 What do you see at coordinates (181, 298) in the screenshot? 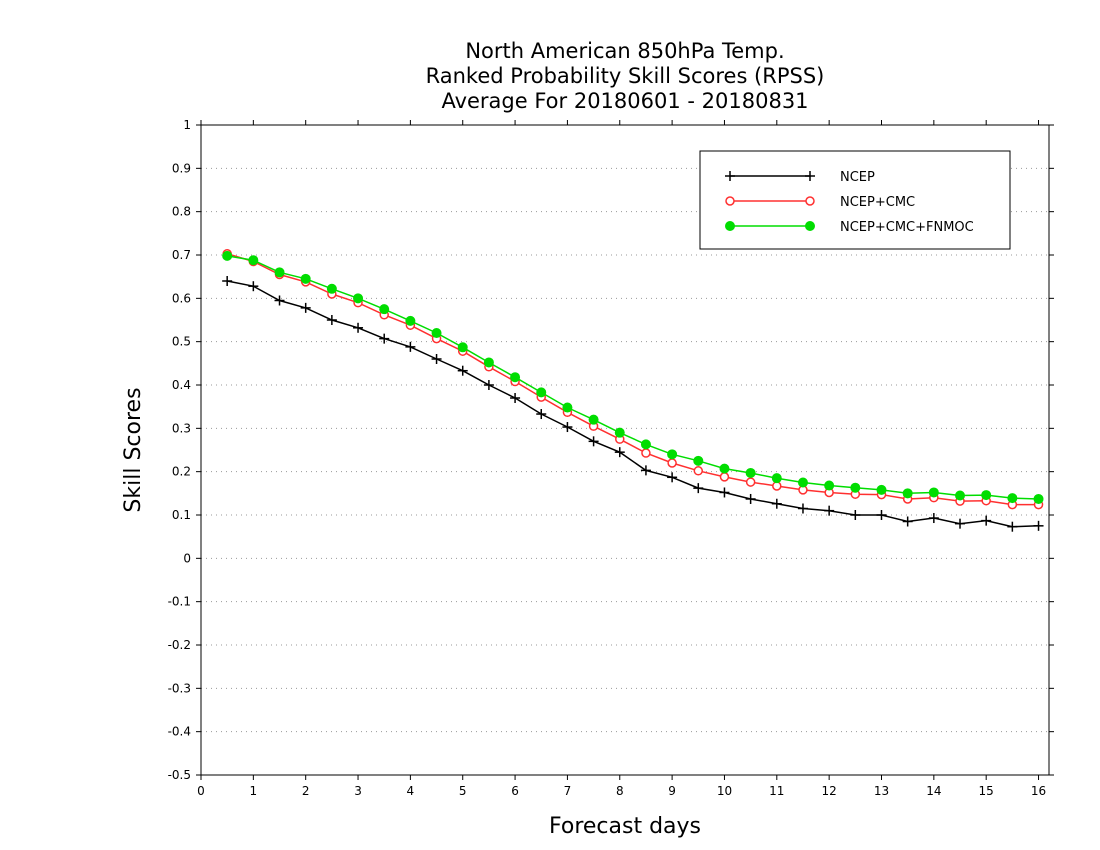
I see `y-tick-label: 0.6` at bounding box center [181, 298].